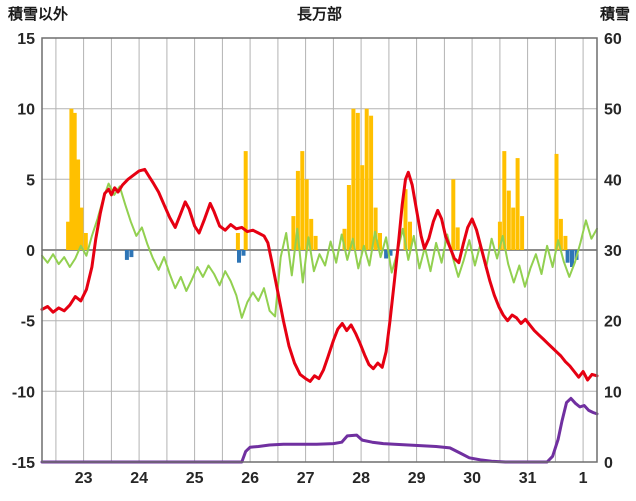 Image resolution: width=636 pixels, height=501 pixels. What do you see at coordinates (583, 478) in the screenshot?
I see `x-tick-label: 1` at bounding box center [583, 478].